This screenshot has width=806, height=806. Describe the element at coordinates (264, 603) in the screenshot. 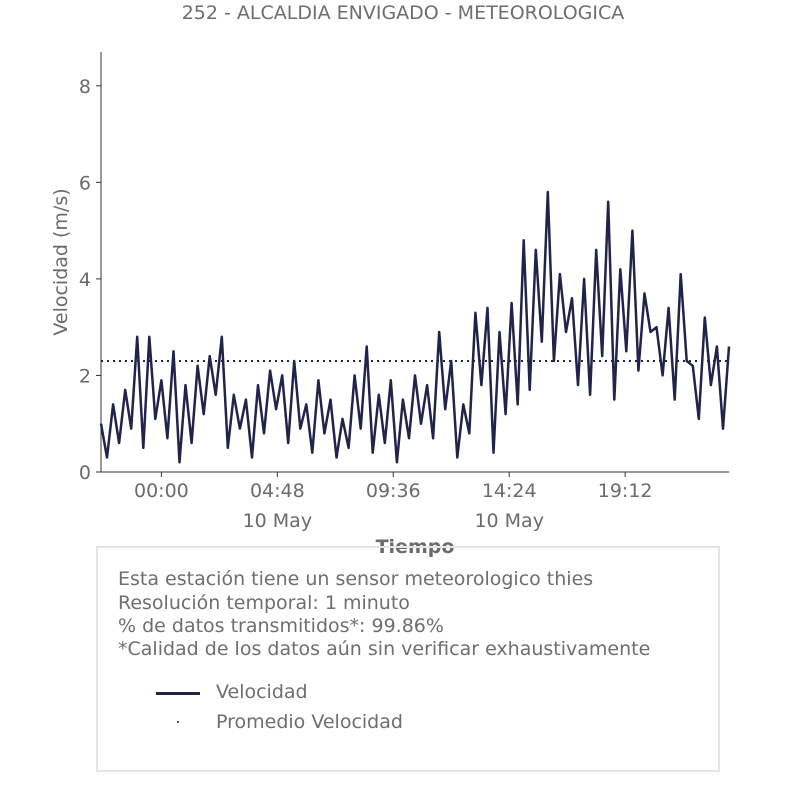

I see `info-resolution: Resolución temporal: 1 minuto` at that location.